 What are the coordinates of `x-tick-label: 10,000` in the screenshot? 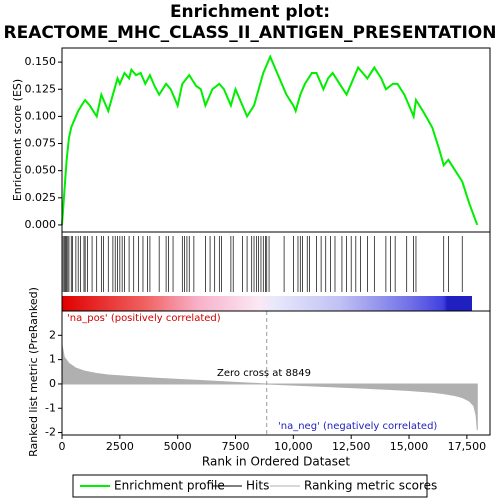 It's located at (293, 446).